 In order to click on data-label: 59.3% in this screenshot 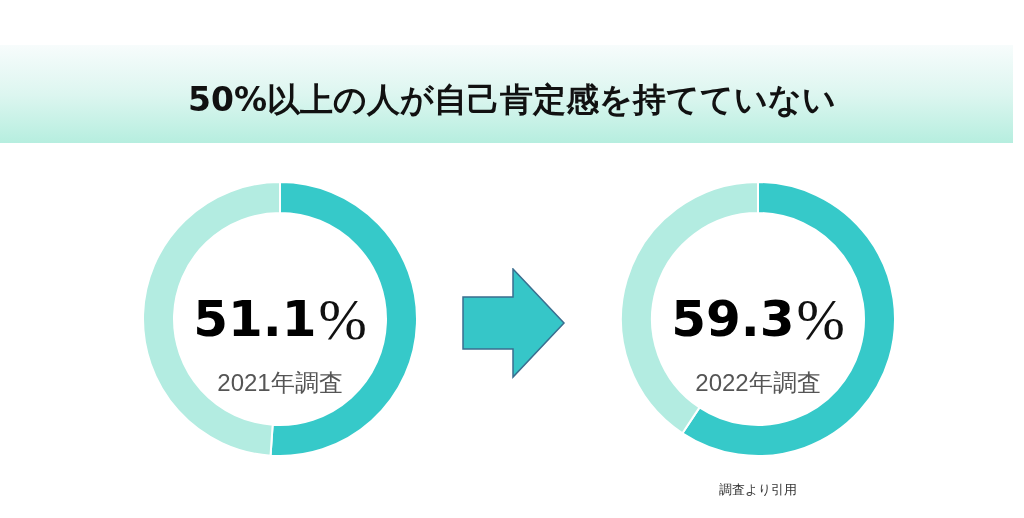, I will do `click(758, 319)`.